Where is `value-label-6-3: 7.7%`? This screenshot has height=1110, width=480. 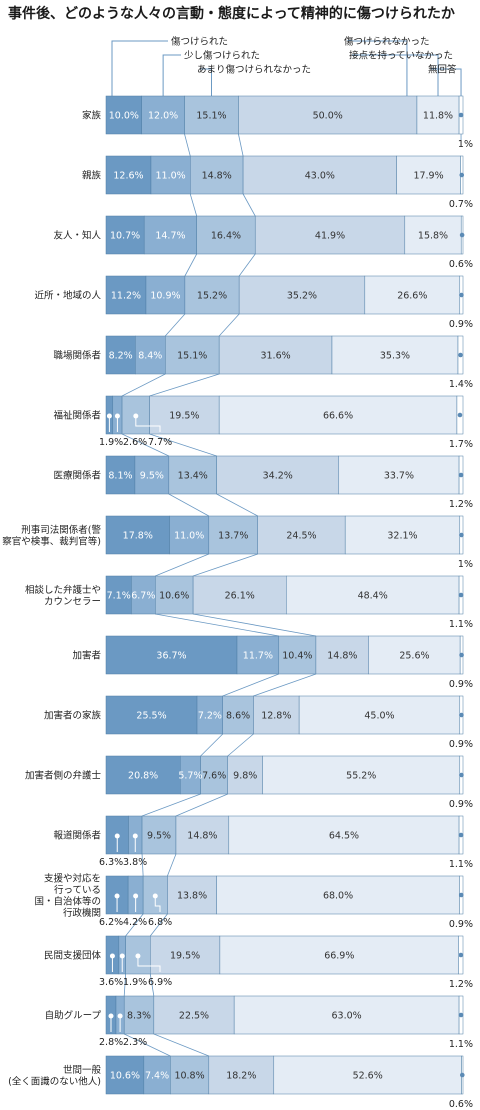
value-label-6-3: 7.7% is located at coordinates (160, 442).